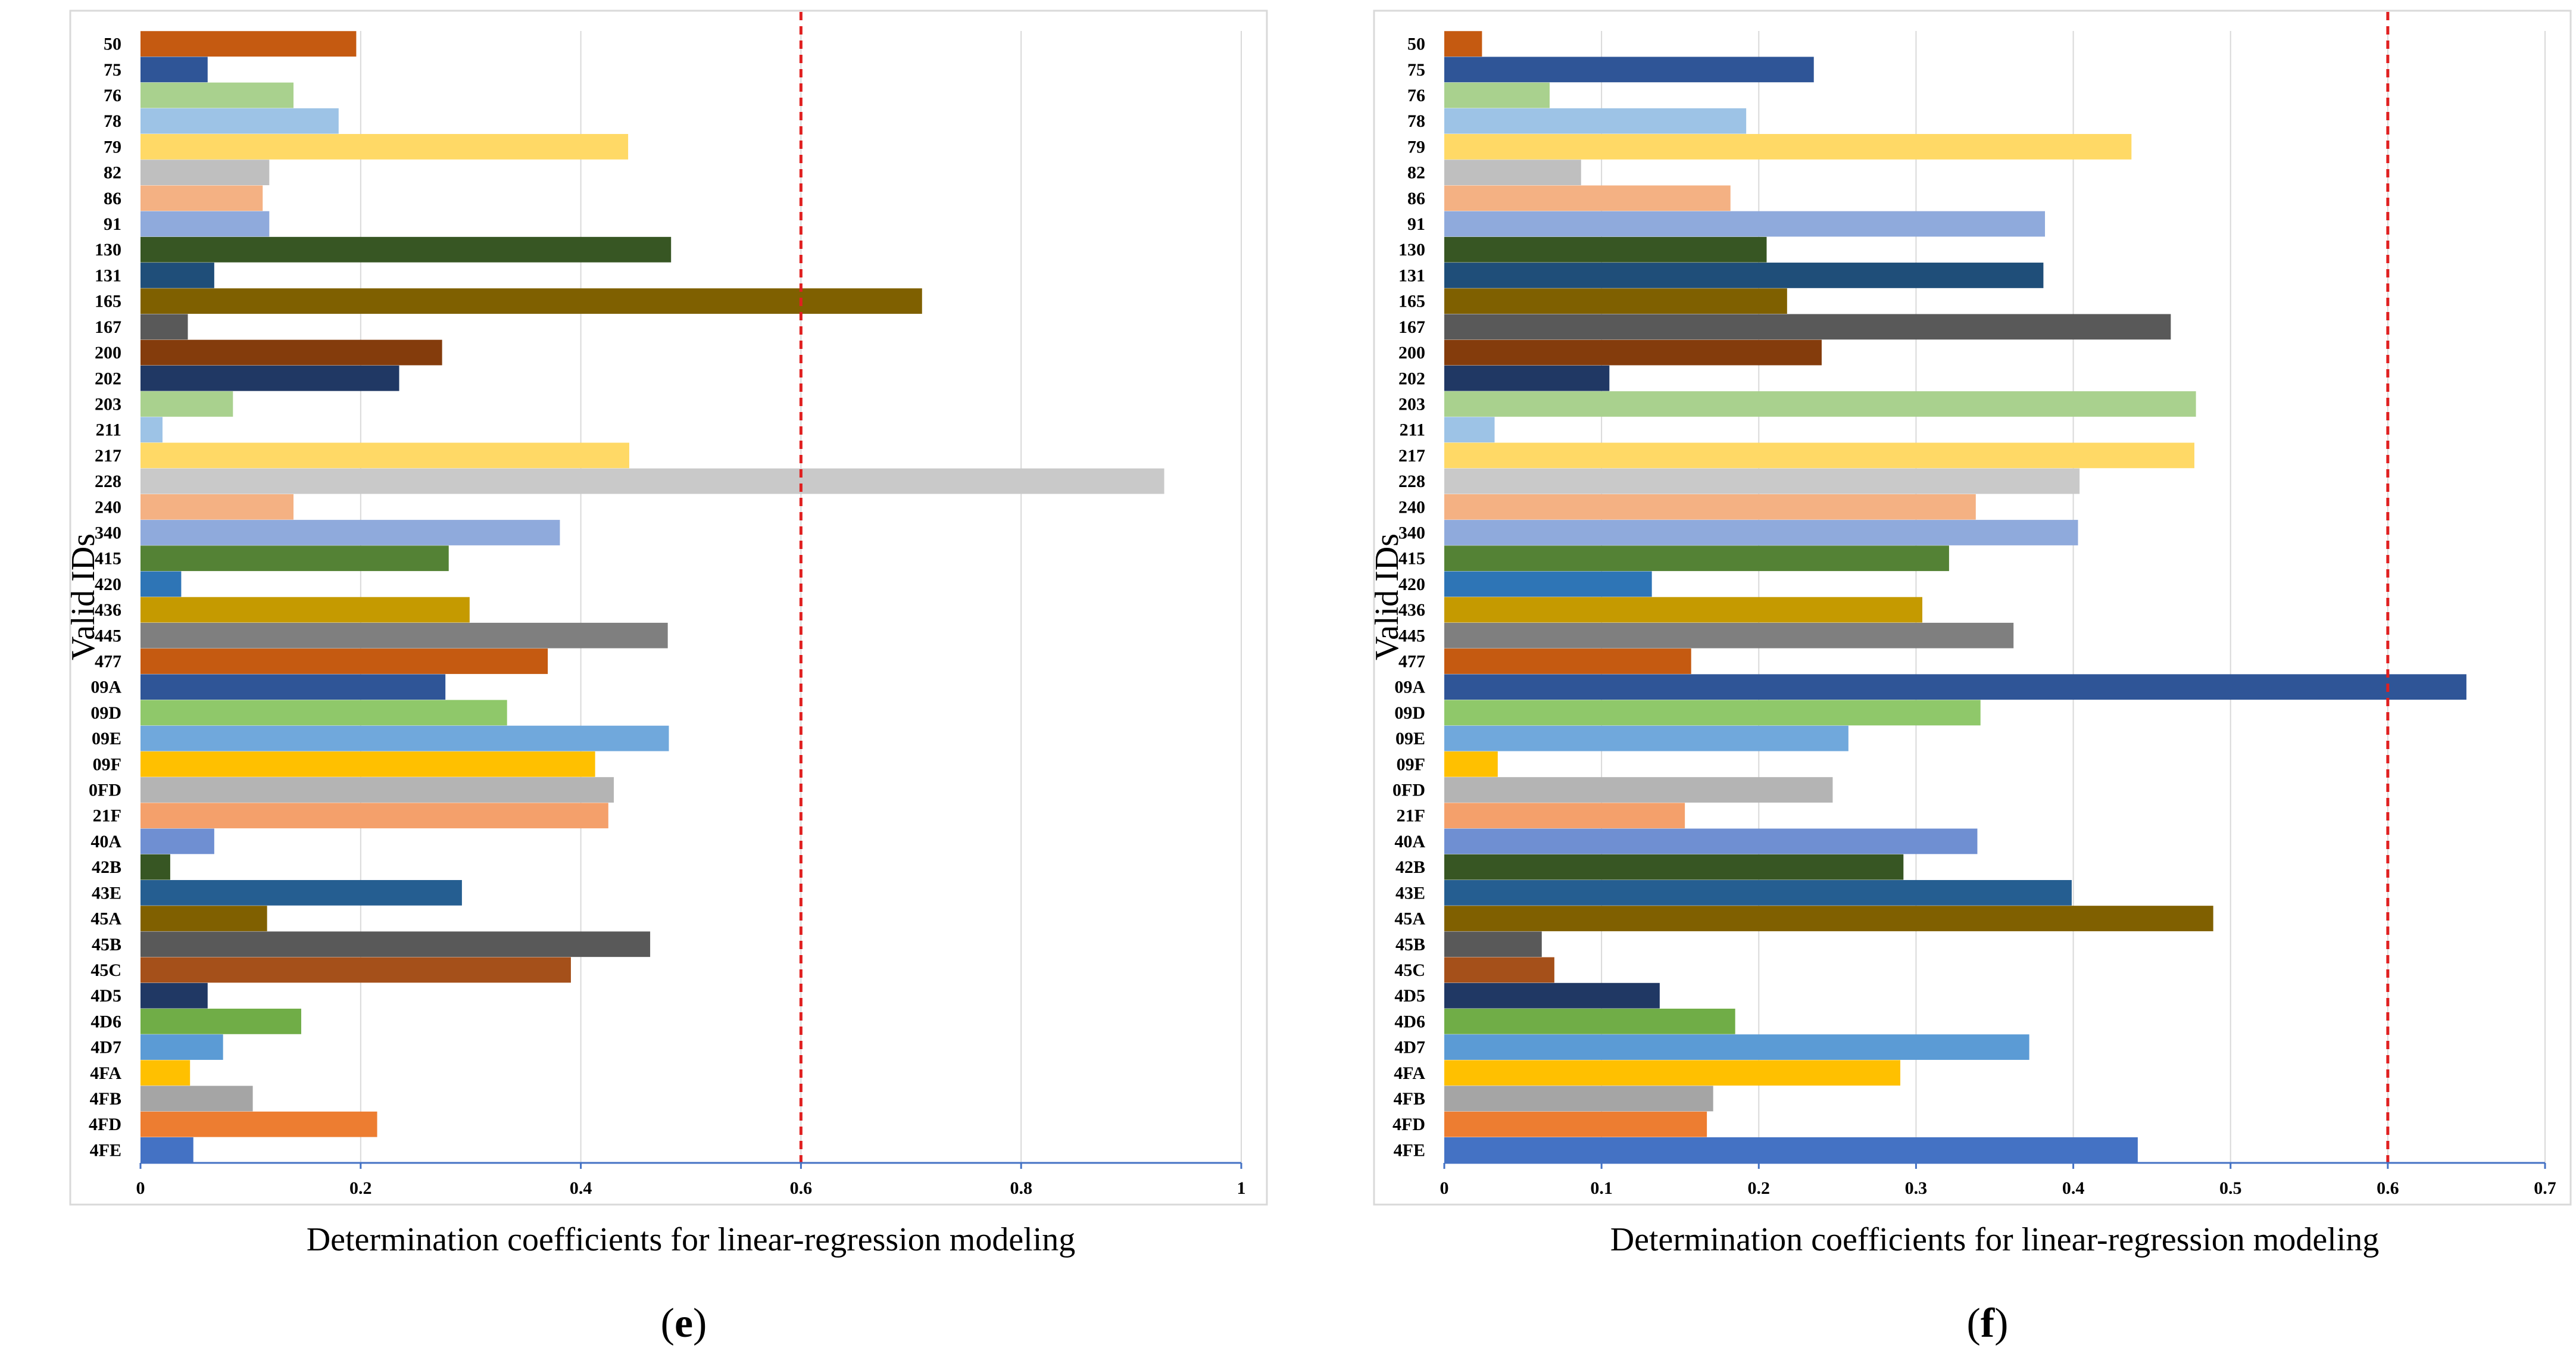 This screenshot has height=1357, width=2576. What do you see at coordinates (1410, 945) in the screenshot?
I see `y-tick-label: 45B` at bounding box center [1410, 945].